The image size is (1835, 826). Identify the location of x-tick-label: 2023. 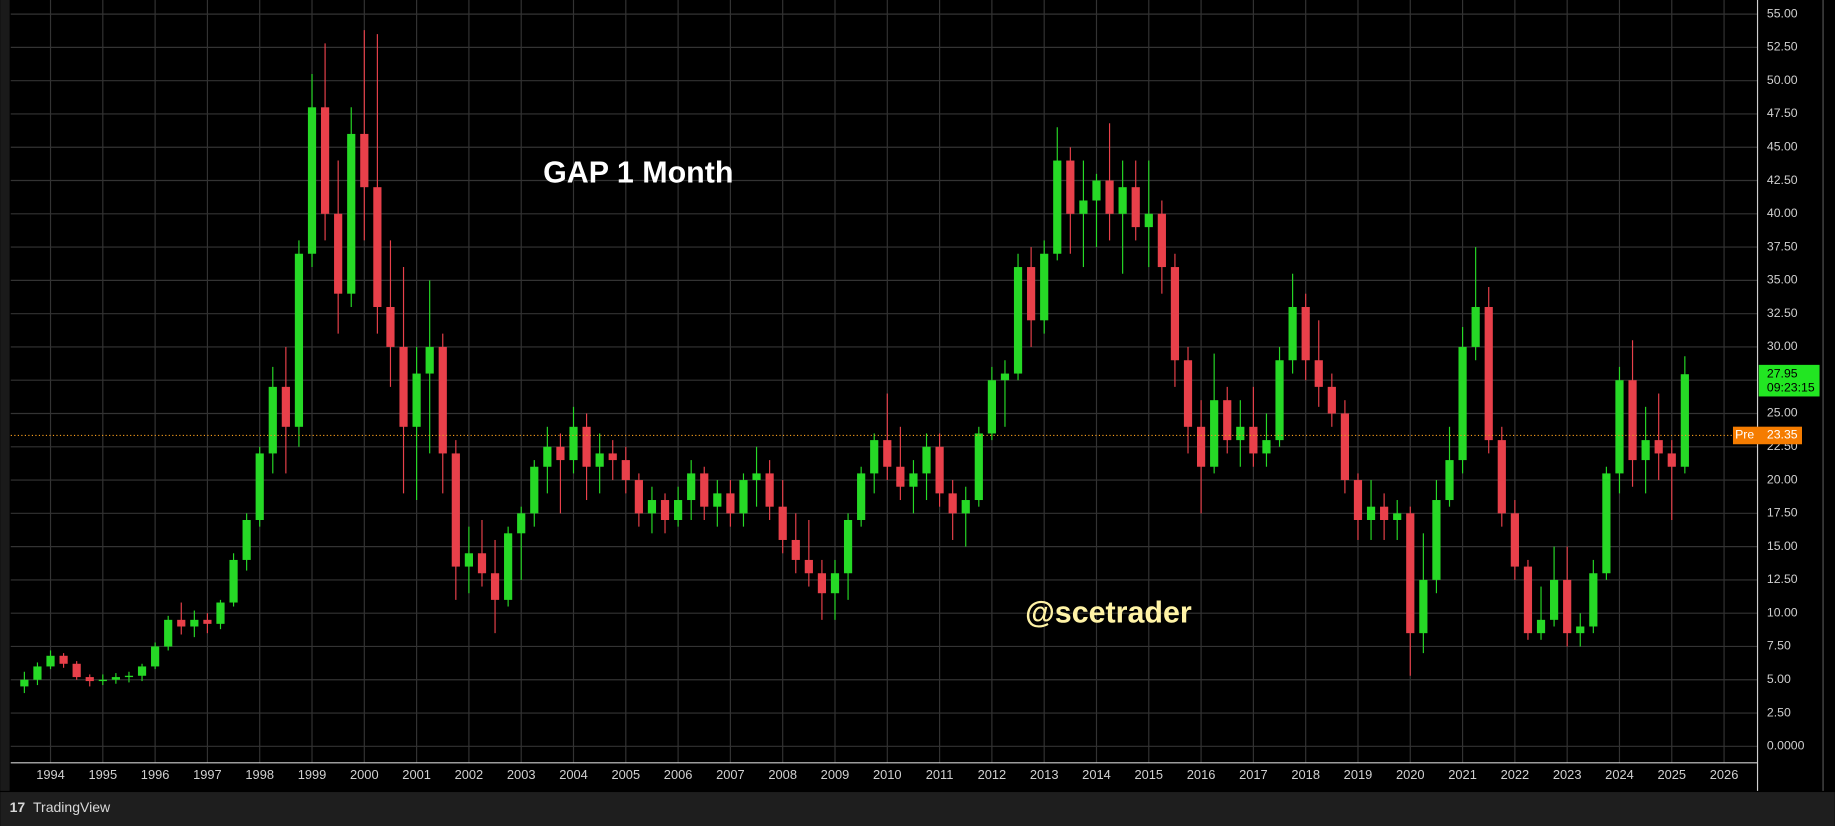
(1567, 774).